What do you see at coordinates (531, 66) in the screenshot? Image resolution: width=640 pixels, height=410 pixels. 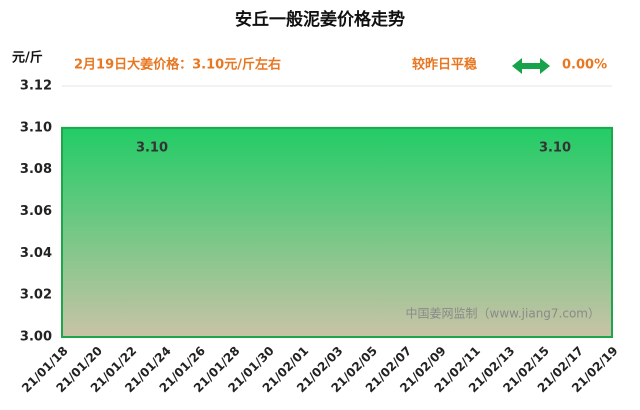 I see `flat-arrow-icon` at bounding box center [531, 66].